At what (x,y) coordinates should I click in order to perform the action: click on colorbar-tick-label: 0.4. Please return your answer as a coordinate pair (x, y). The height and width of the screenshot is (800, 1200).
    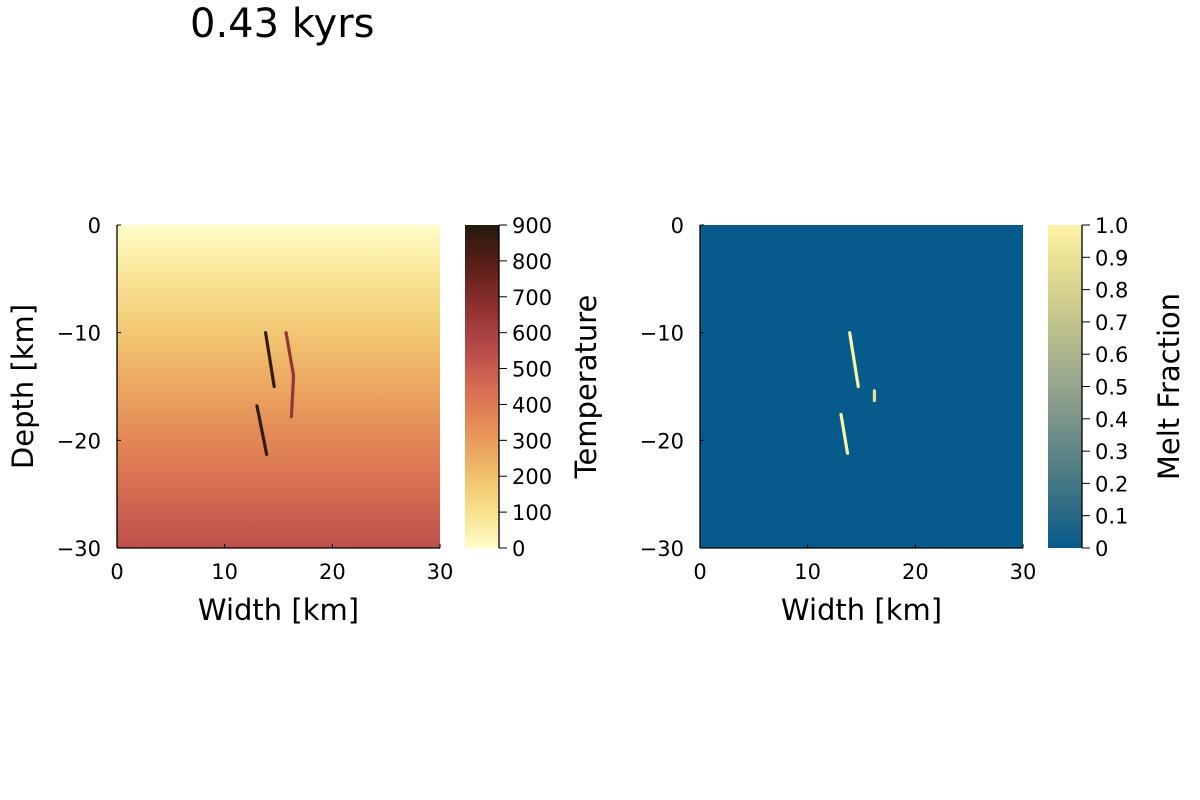
    Looking at the image, I should click on (1111, 420).